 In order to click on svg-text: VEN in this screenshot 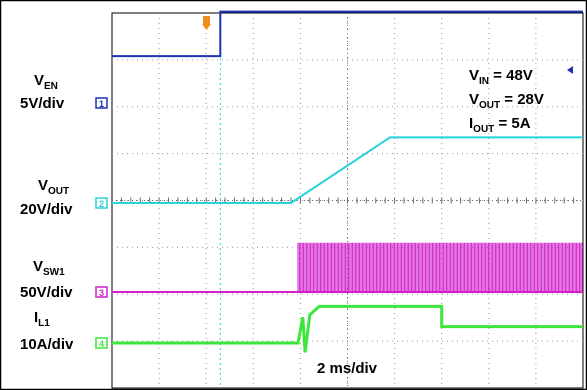, I will do `click(46, 82)`.